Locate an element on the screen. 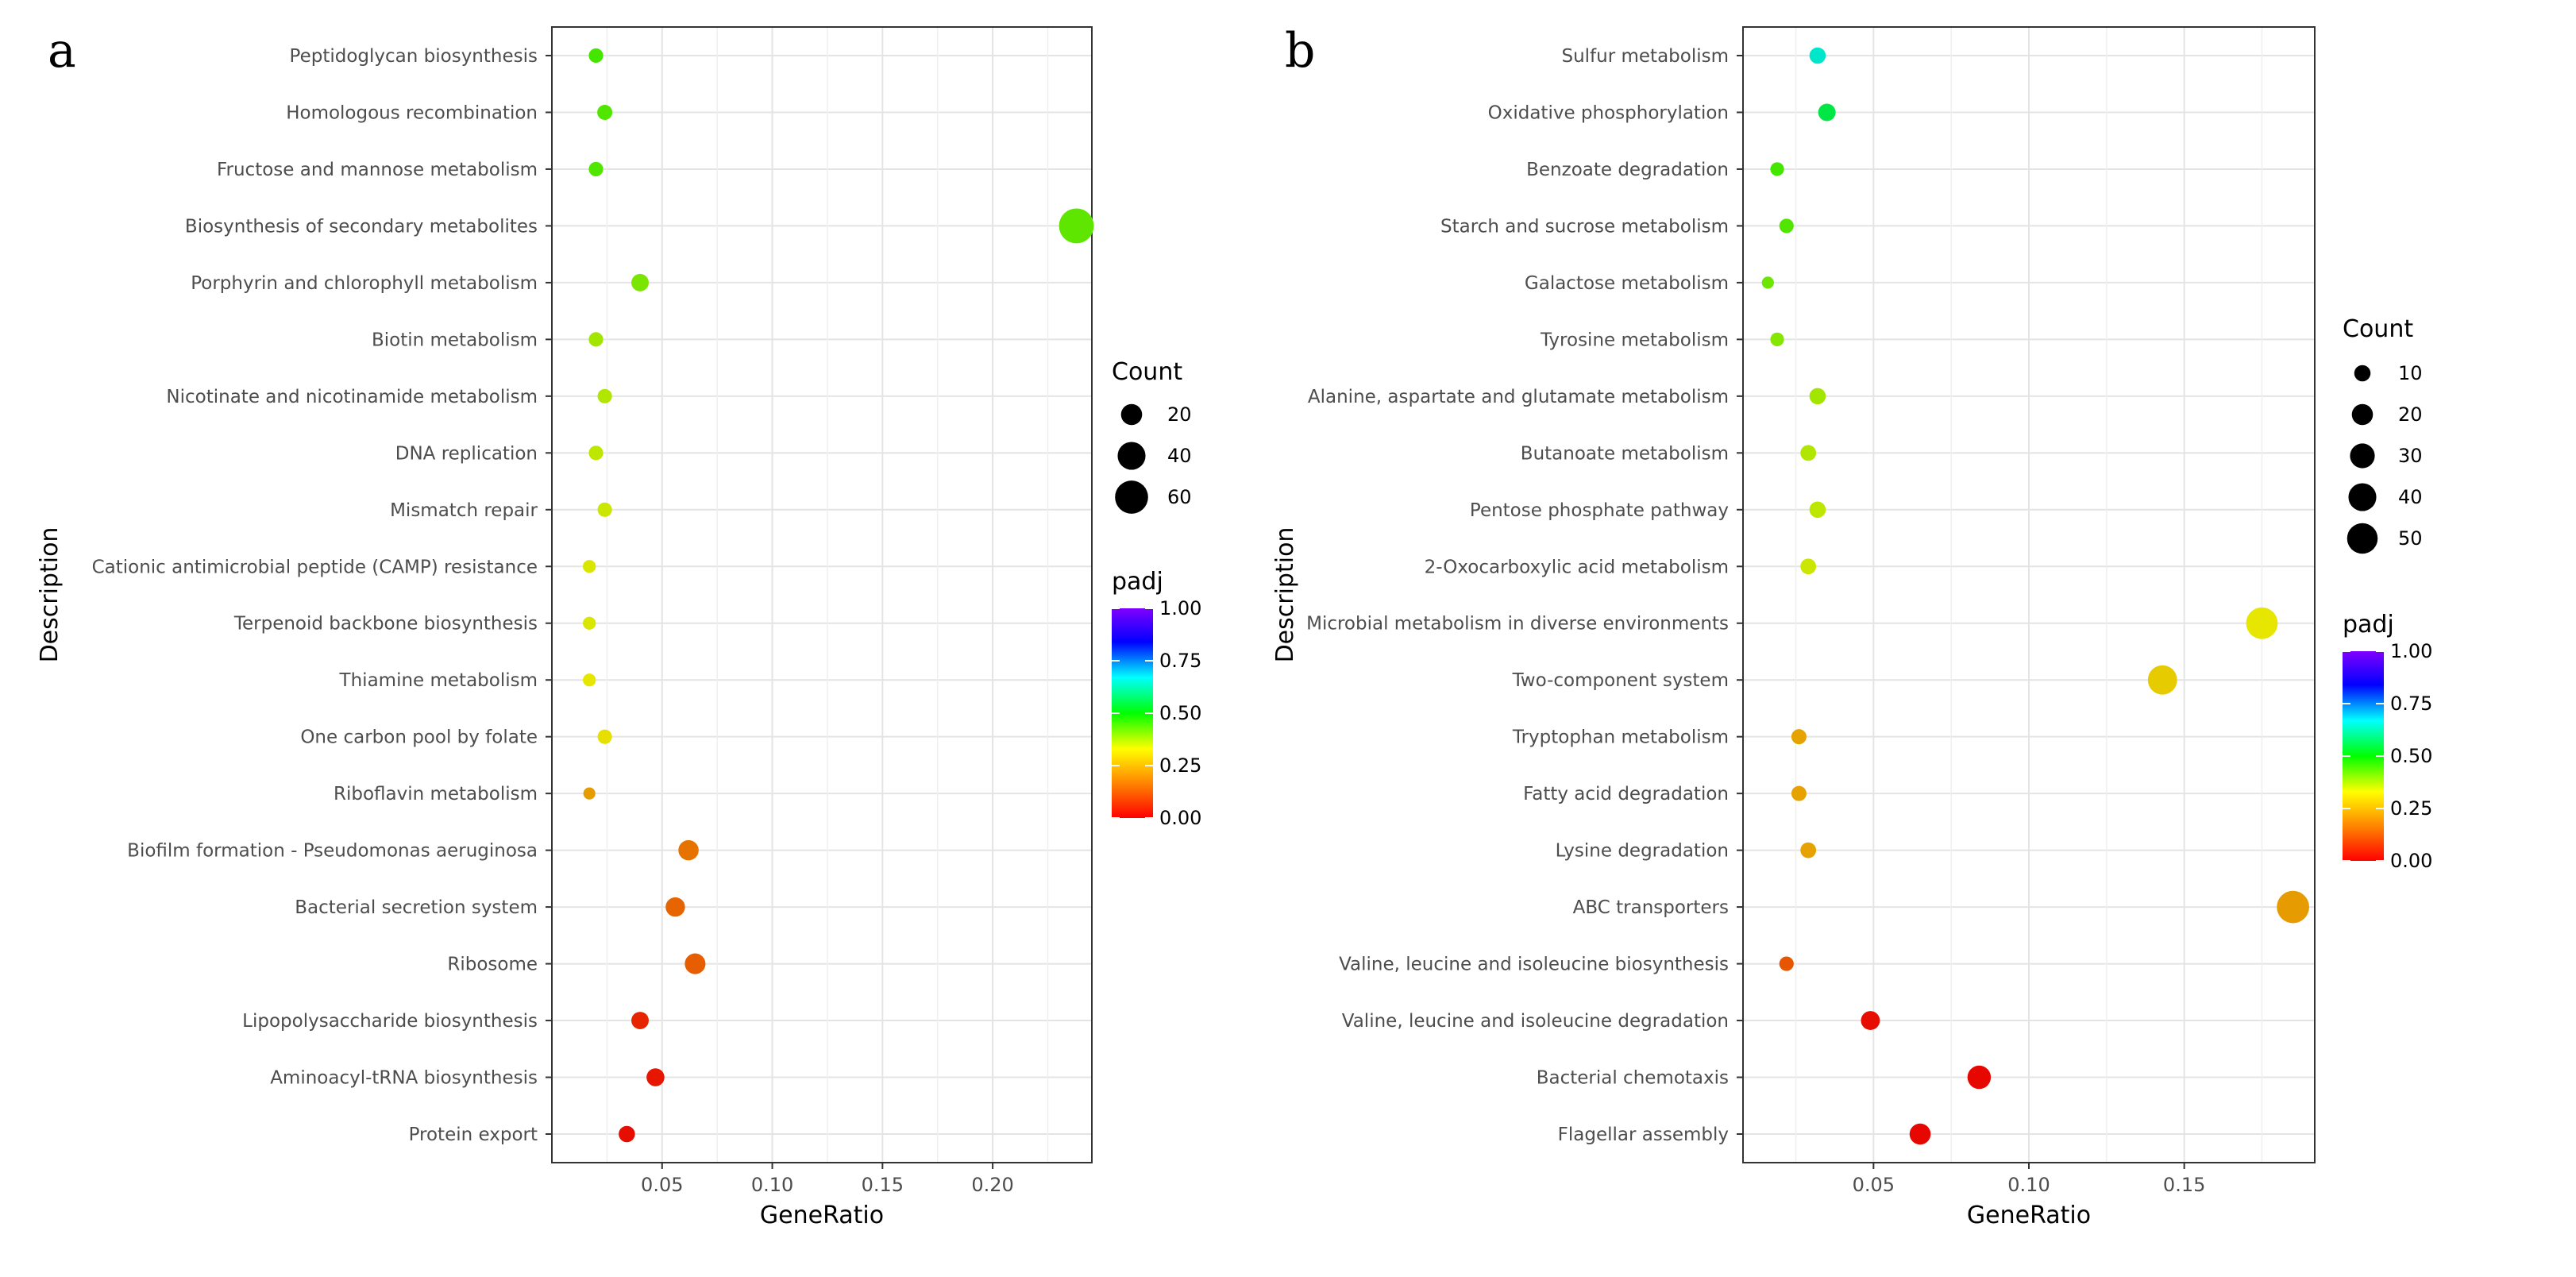 This screenshot has width=2576, height=1277. panel-b-y-axis-title: Description is located at coordinates (1285, 595).